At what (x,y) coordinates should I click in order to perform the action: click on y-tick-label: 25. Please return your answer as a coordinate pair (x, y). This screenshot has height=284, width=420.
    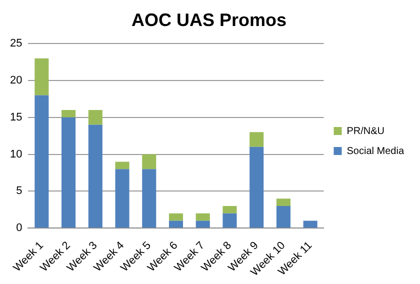
    Looking at the image, I should click on (16, 44).